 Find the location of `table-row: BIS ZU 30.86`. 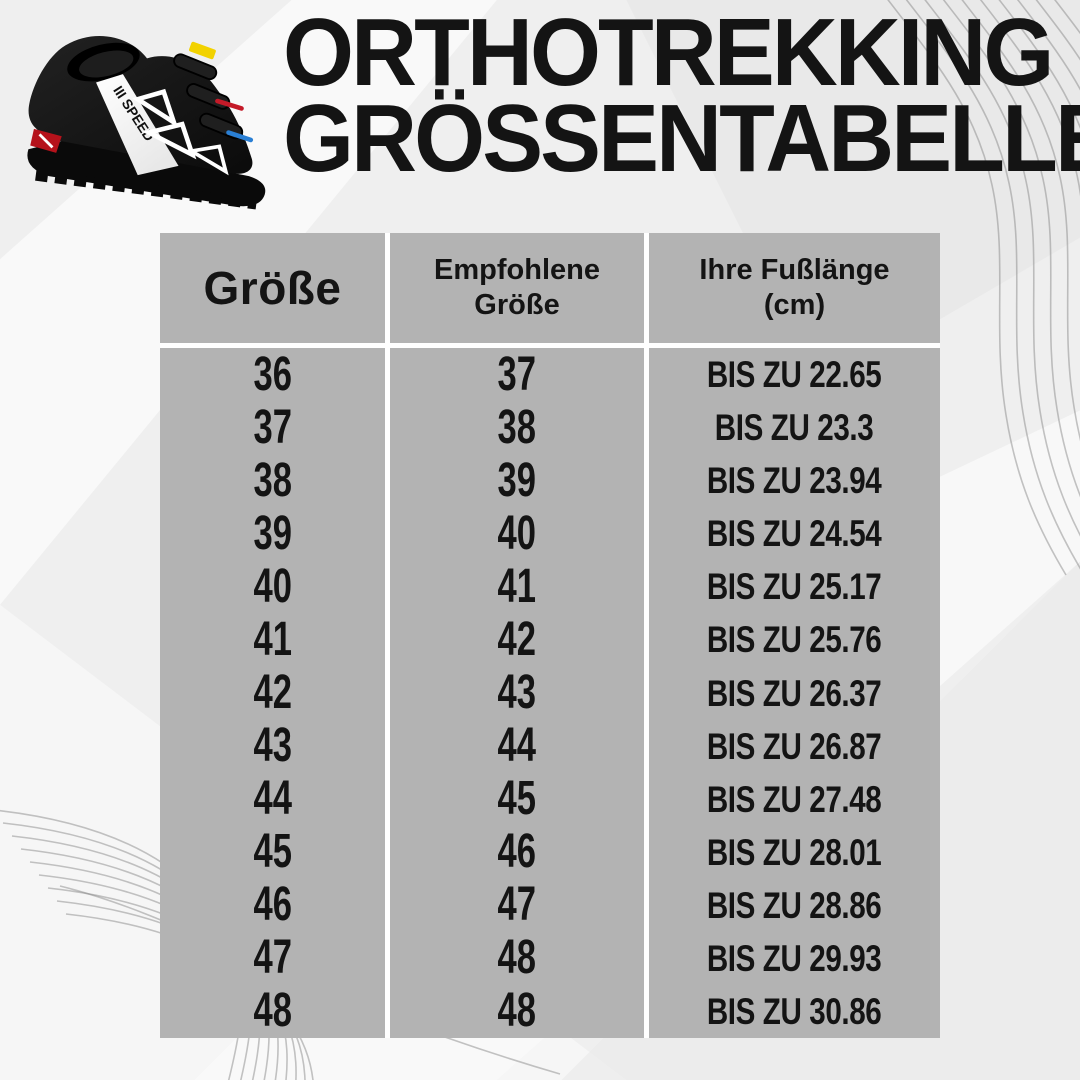

table-row: BIS ZU 30.86 is located at coordinates (794, 1011).